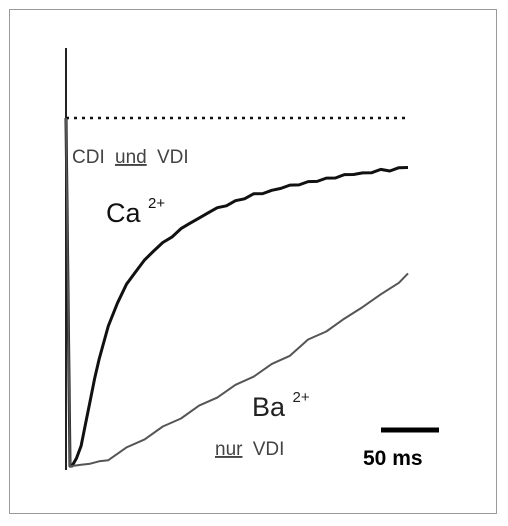  Describe the element at coordinates (269, 449) in the screenshot. I see `series-sublabel-ba-rest: VDI` at that location.